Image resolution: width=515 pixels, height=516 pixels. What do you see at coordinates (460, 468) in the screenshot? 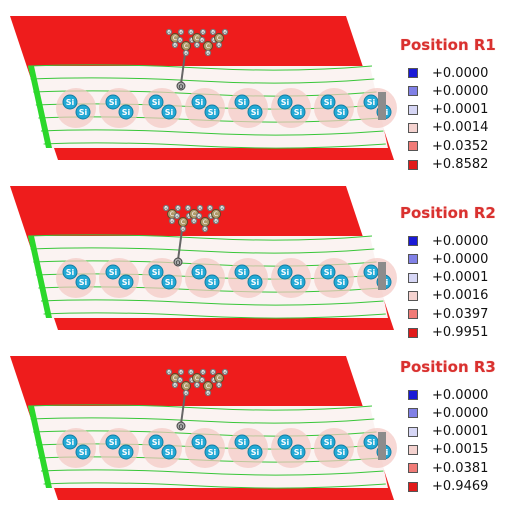
I see `legend-value: +0.0381` at bounding box center [460, 468].